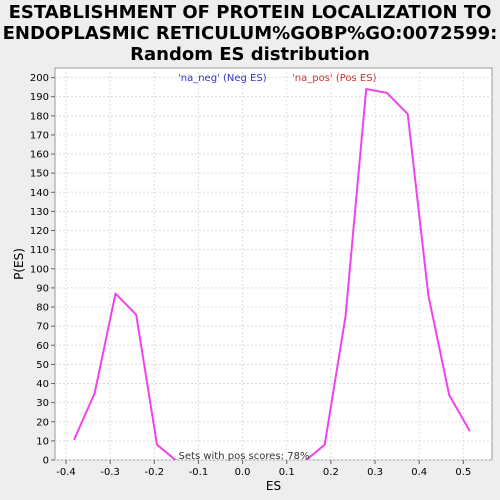 The height and width of the screenshot is (500, 500). Describe the element at coordinates (334, 78) in the screenshot. I see `legend-entry-na-pos: 'na_pos' (Pos ES)` at that location.